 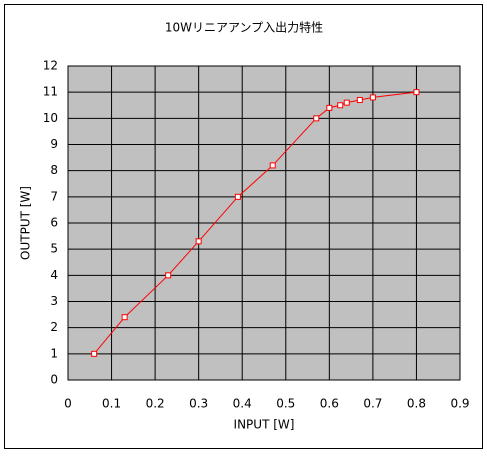 What do you see at coordinates (54, 249) in the screenshot?
I see `y-tick-label: 5` at bounding box center [54, 249].